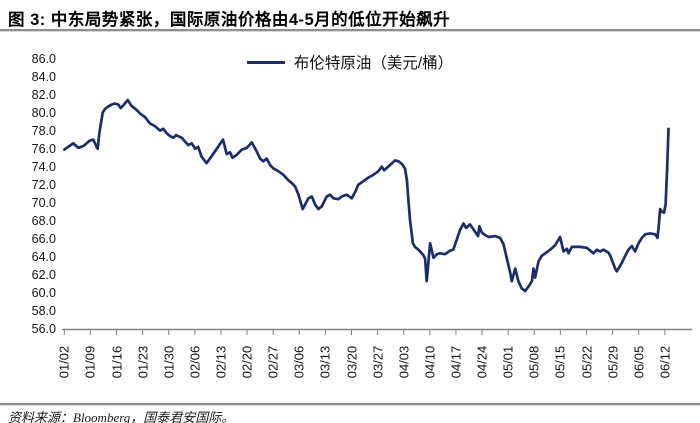 This screenshot has width=700, height=423. Describe the element at coordinates (121, 416) in the screenshot. I see `source-note: 资料来源：Bloomberg，国泰君安国际。` at that location.